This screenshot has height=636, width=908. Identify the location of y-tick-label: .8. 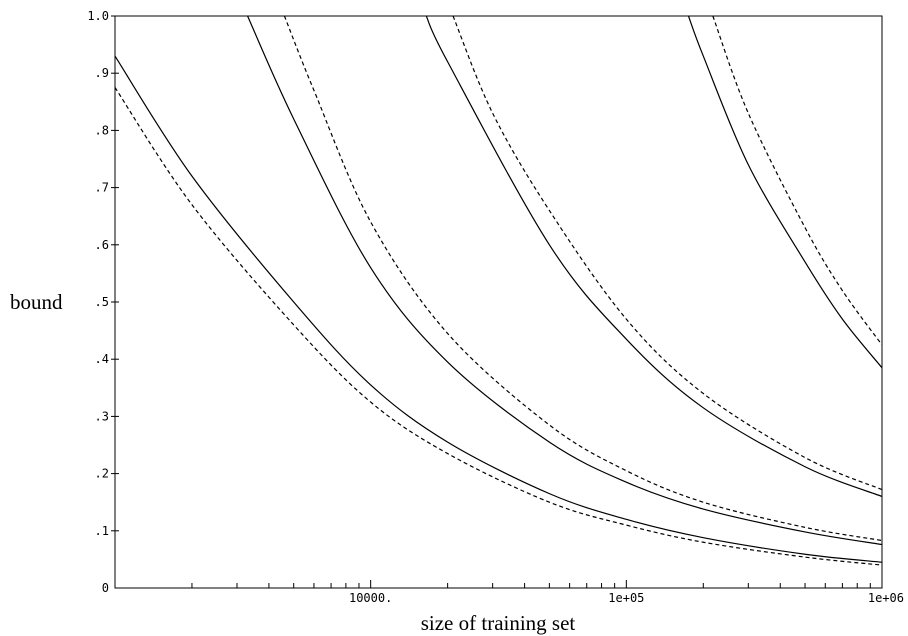
(102, 130).